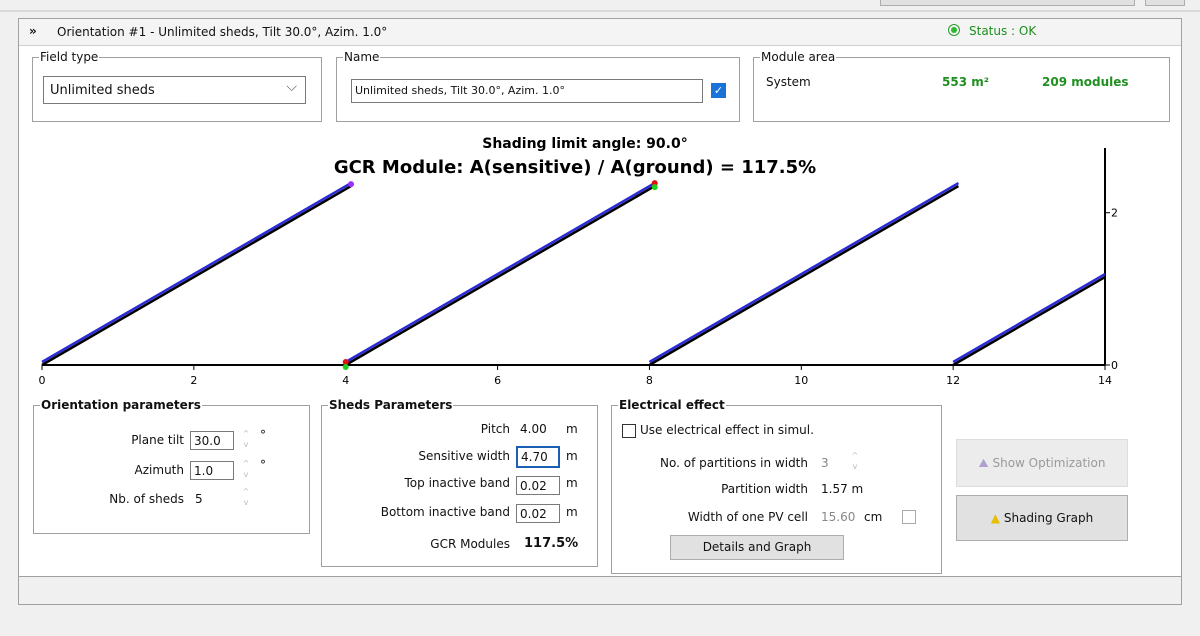 The height and width of the screenshot is (636, 1200). I want to click on checkbox-label: Use electrical effect in simul., so click(727, 430).